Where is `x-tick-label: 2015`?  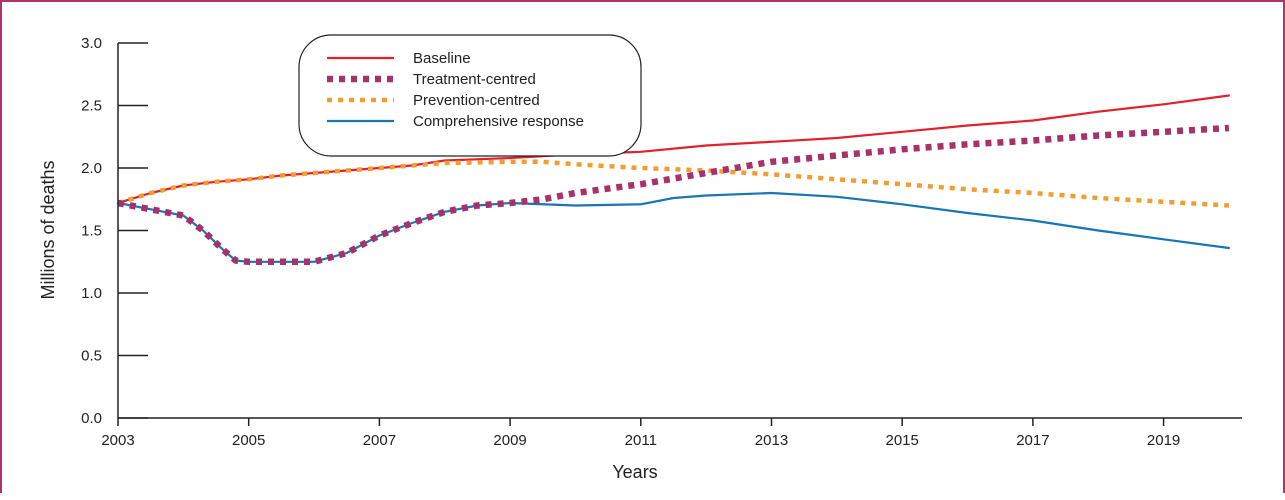 x-tick-label: 2015 is located at coordinates (901, 440).